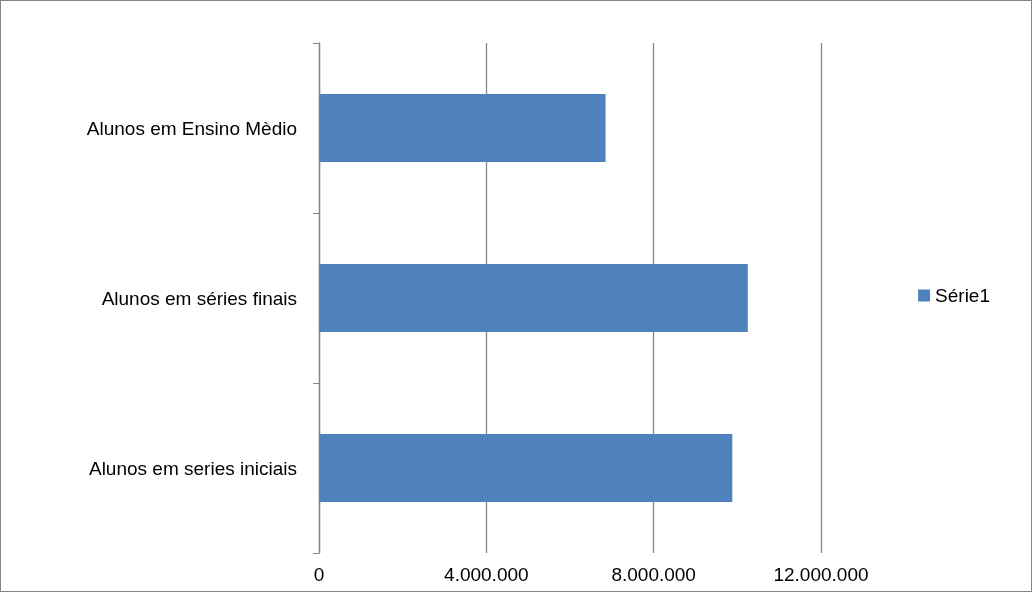 This screenshot has width=1032, height=592. Describe the element at coordinates (319, 574) in the screenshot. I see `x-tick-label: 0` at that location.